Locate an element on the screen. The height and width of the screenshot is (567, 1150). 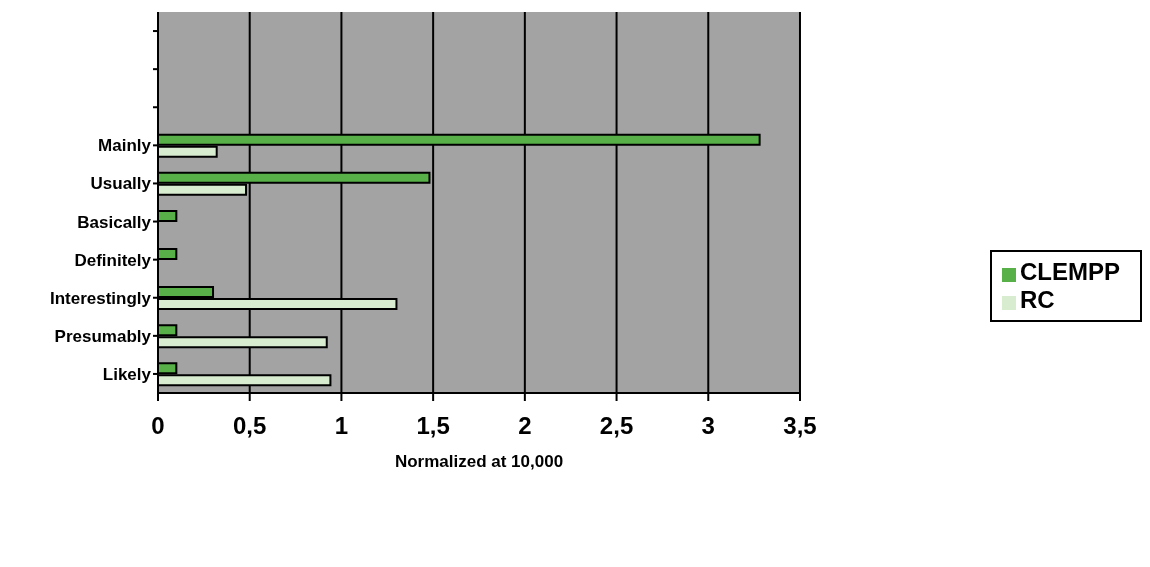
x-tick-label: 1 is located at coordinates (341, 426).